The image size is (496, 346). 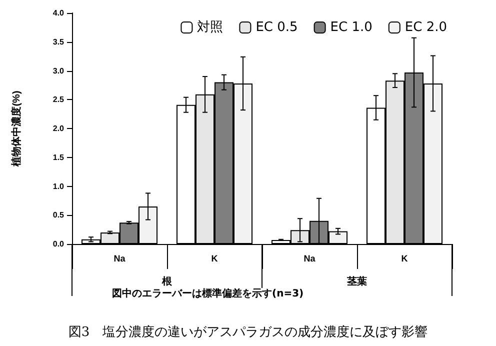 What do you see at coordinates (426, 27) in the screenshot?
I see `legend-label: EC 2.0` at bounding box center [426, 27].